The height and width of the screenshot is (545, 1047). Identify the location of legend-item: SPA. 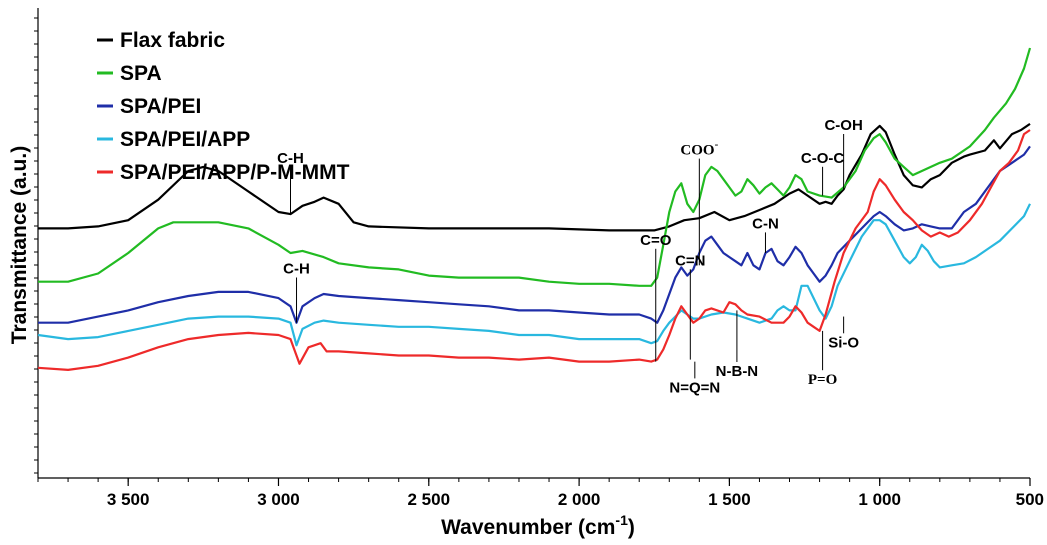
(129, 73).